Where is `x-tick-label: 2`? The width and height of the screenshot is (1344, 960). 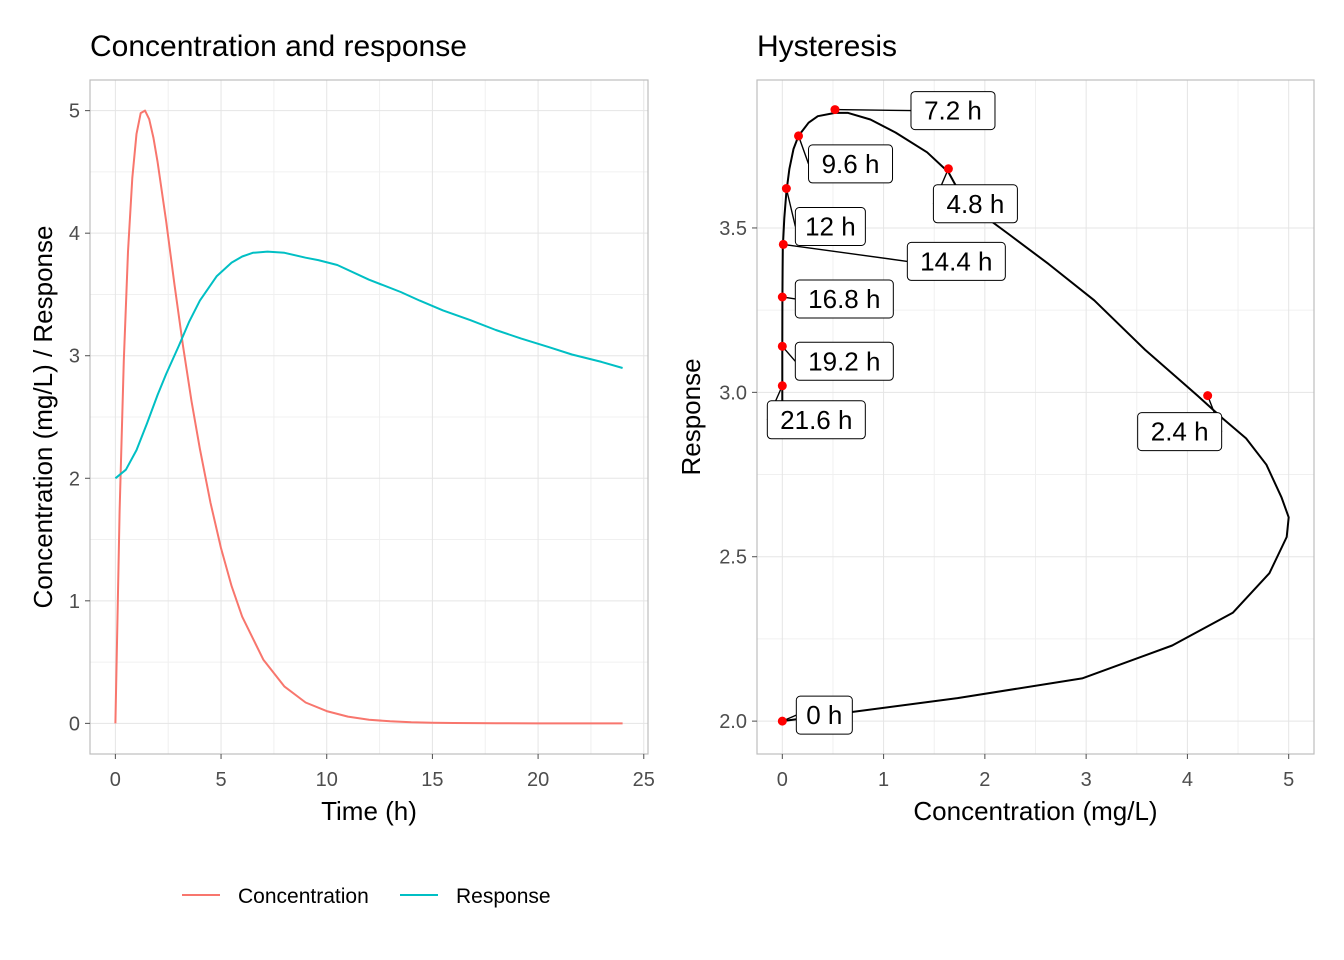 x-tick-label: 2 is located at coordinates (984, 780).